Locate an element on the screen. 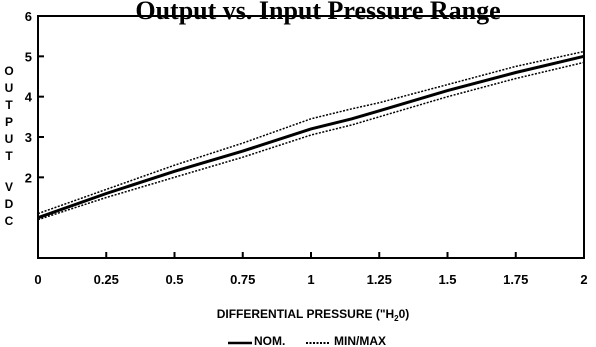 This screenshot has width=596, height=347. y-axis-label-char: D is located at coordinates (9, 204).